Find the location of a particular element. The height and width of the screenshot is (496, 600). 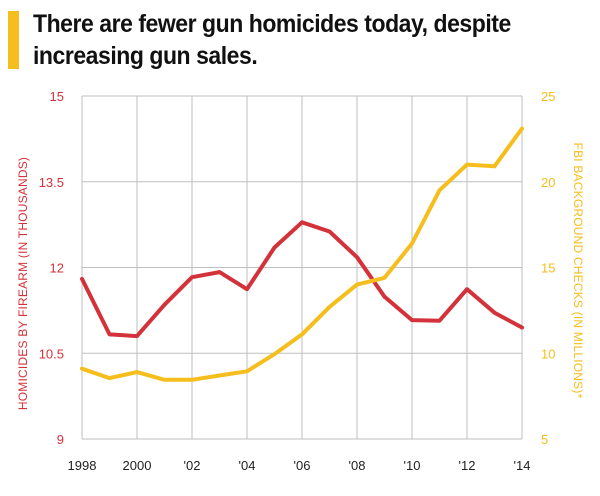

background-checks-point-2006 is located at coordinates (302, 334).